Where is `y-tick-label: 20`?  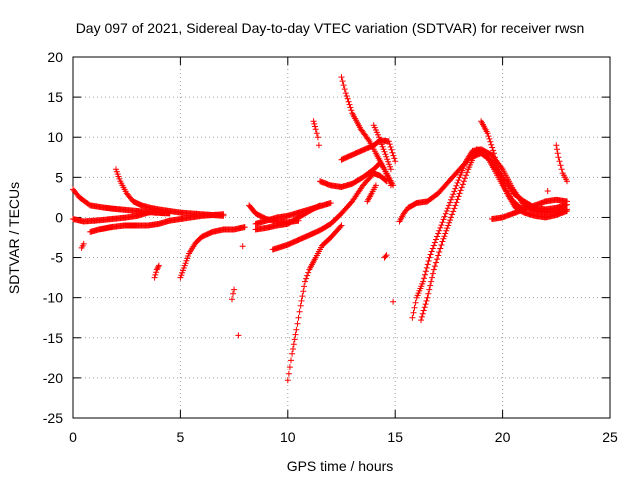
y-tick-label: 20 is located at coordinates (55, 57).